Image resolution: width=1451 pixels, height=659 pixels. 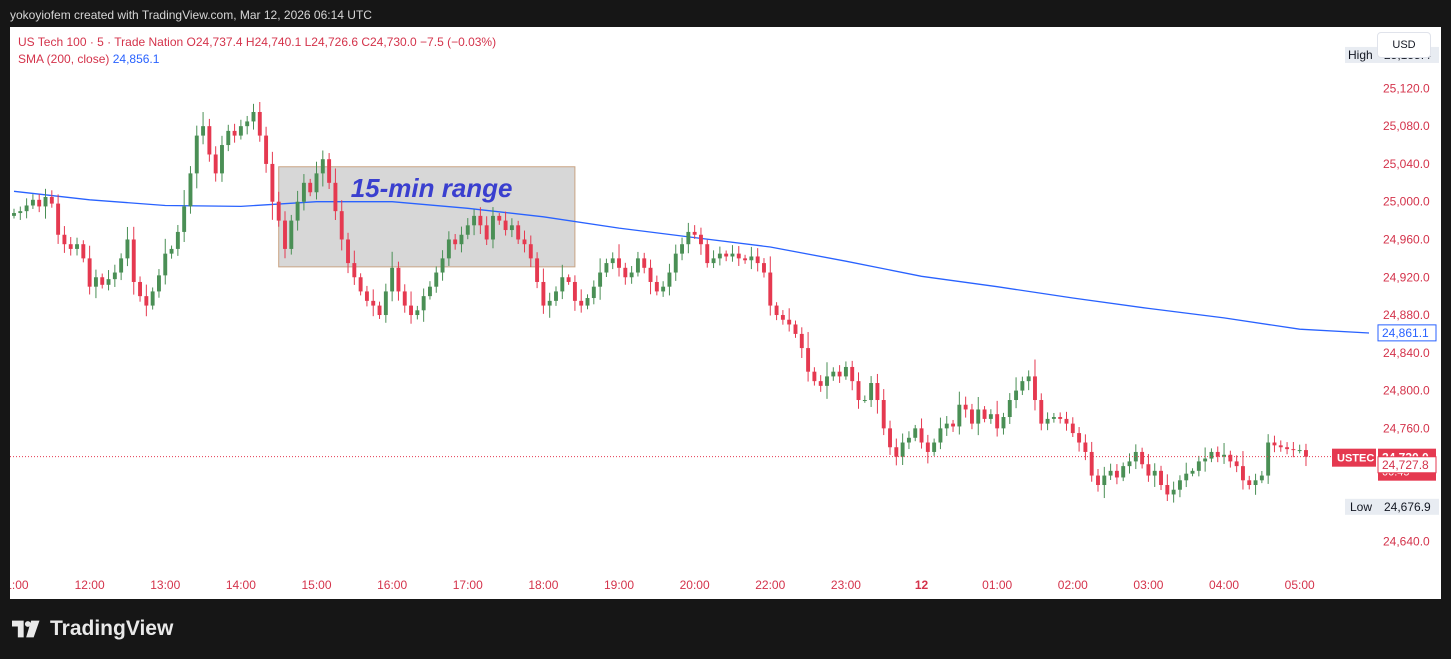 What do you see at coordinates (619, 585) in the screenshot?
I see `x-tick-label: 19:00` at bounding box center [619, 585].